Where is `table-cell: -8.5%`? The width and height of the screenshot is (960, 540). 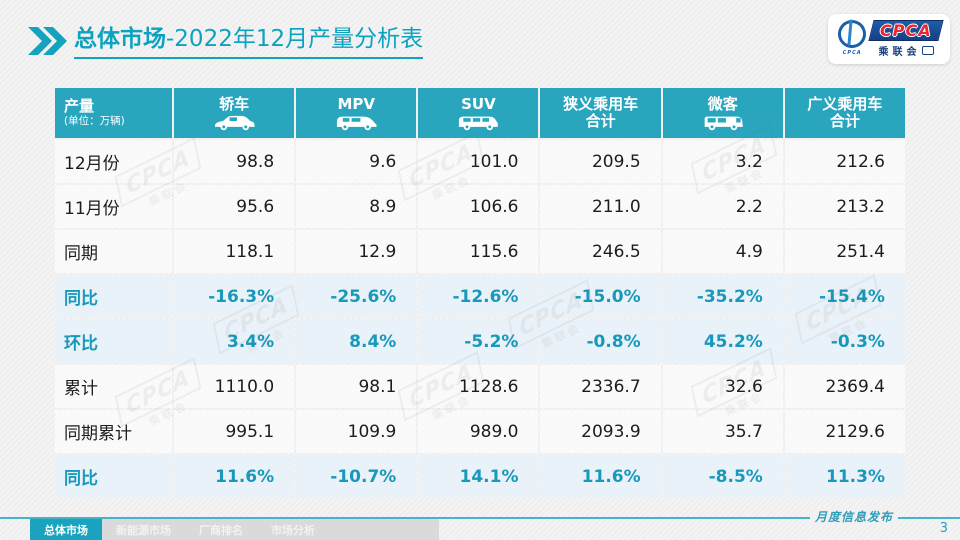 table-cell: -8.5% is located at coordinates (722, 476).